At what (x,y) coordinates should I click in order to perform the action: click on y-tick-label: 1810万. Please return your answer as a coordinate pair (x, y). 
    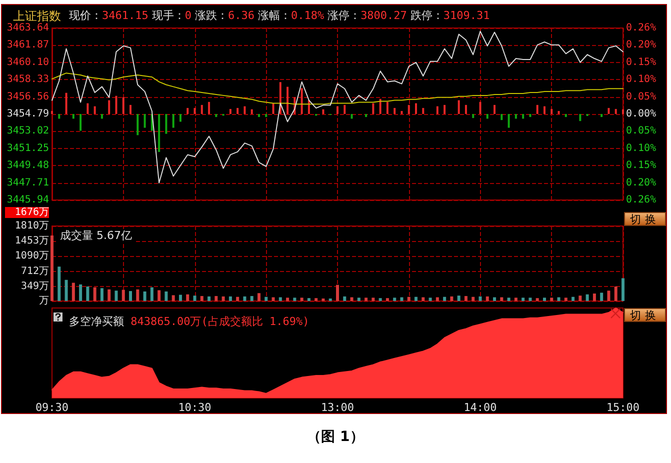
    Looking at the image, I should click on (31, 226).